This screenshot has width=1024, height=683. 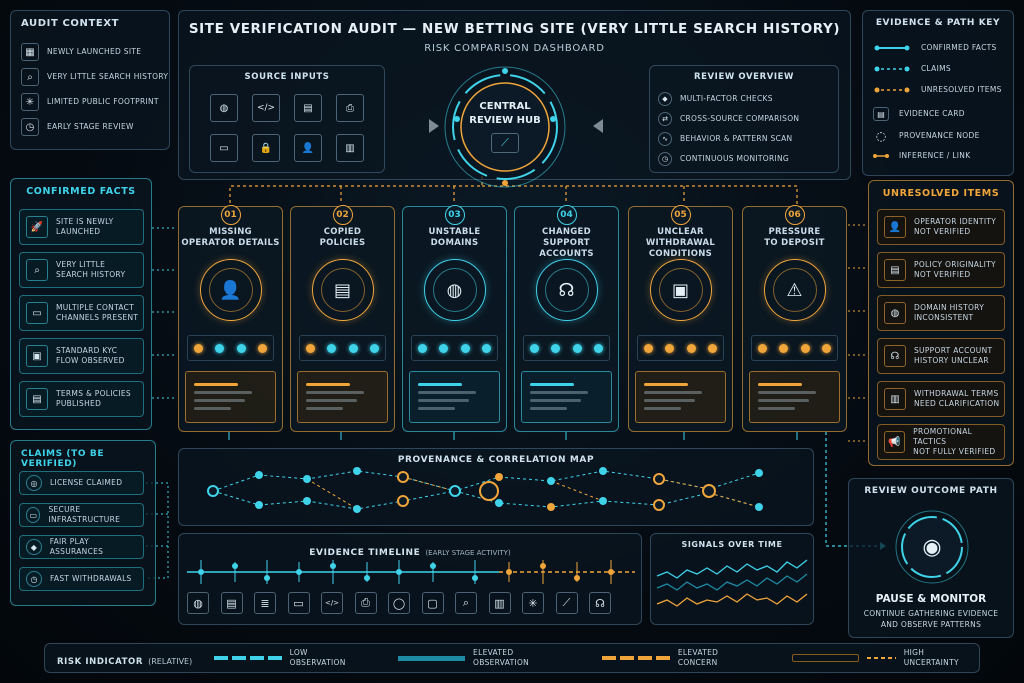 I want to click on key-evidence-card: ▤ EVIDENCE CARD, so click(x=919, y=114).